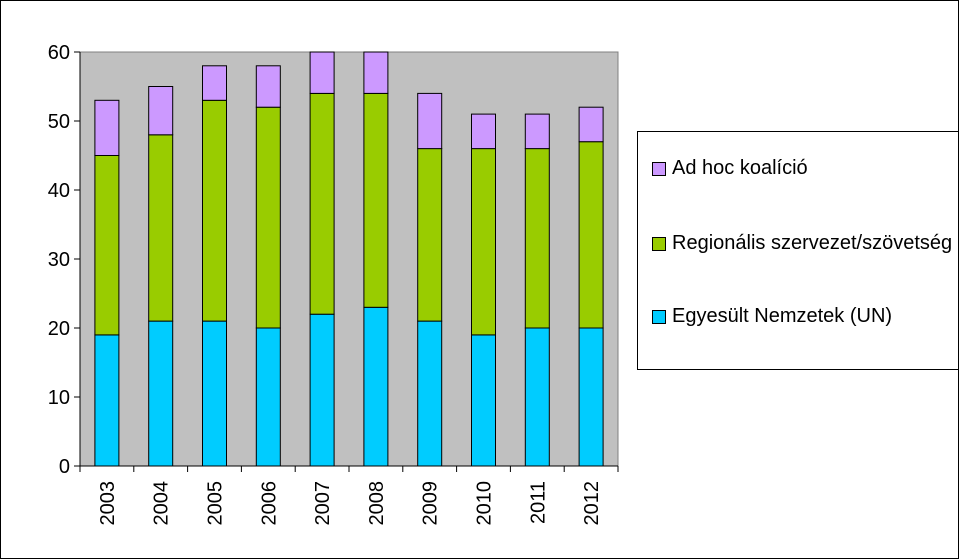  Describe the element at coordinates (59, 260) in the screenshot. I see `y-tick-label: 30` at that location.